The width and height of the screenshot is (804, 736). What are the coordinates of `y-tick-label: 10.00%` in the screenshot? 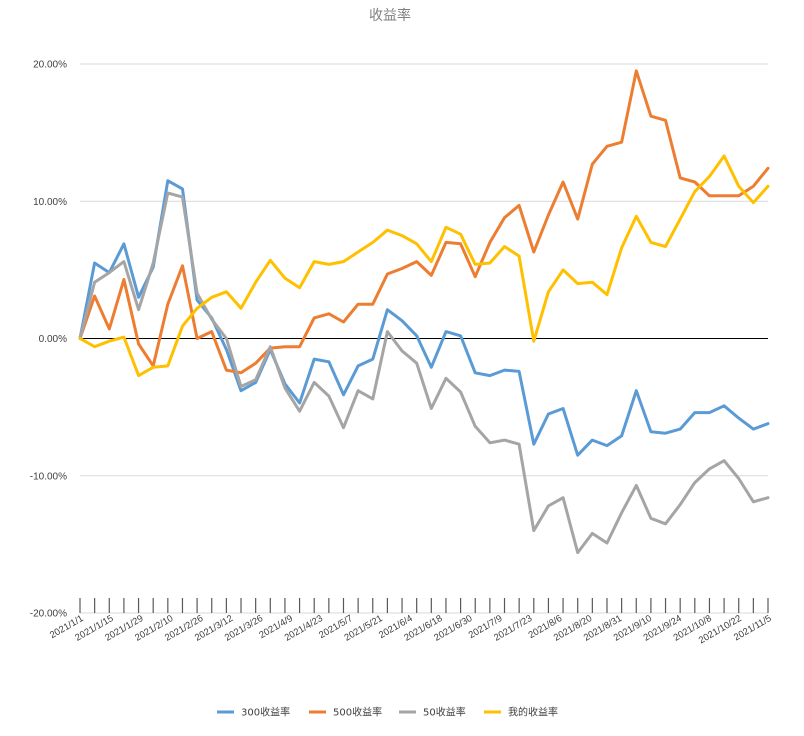 It's located at (50, 202).